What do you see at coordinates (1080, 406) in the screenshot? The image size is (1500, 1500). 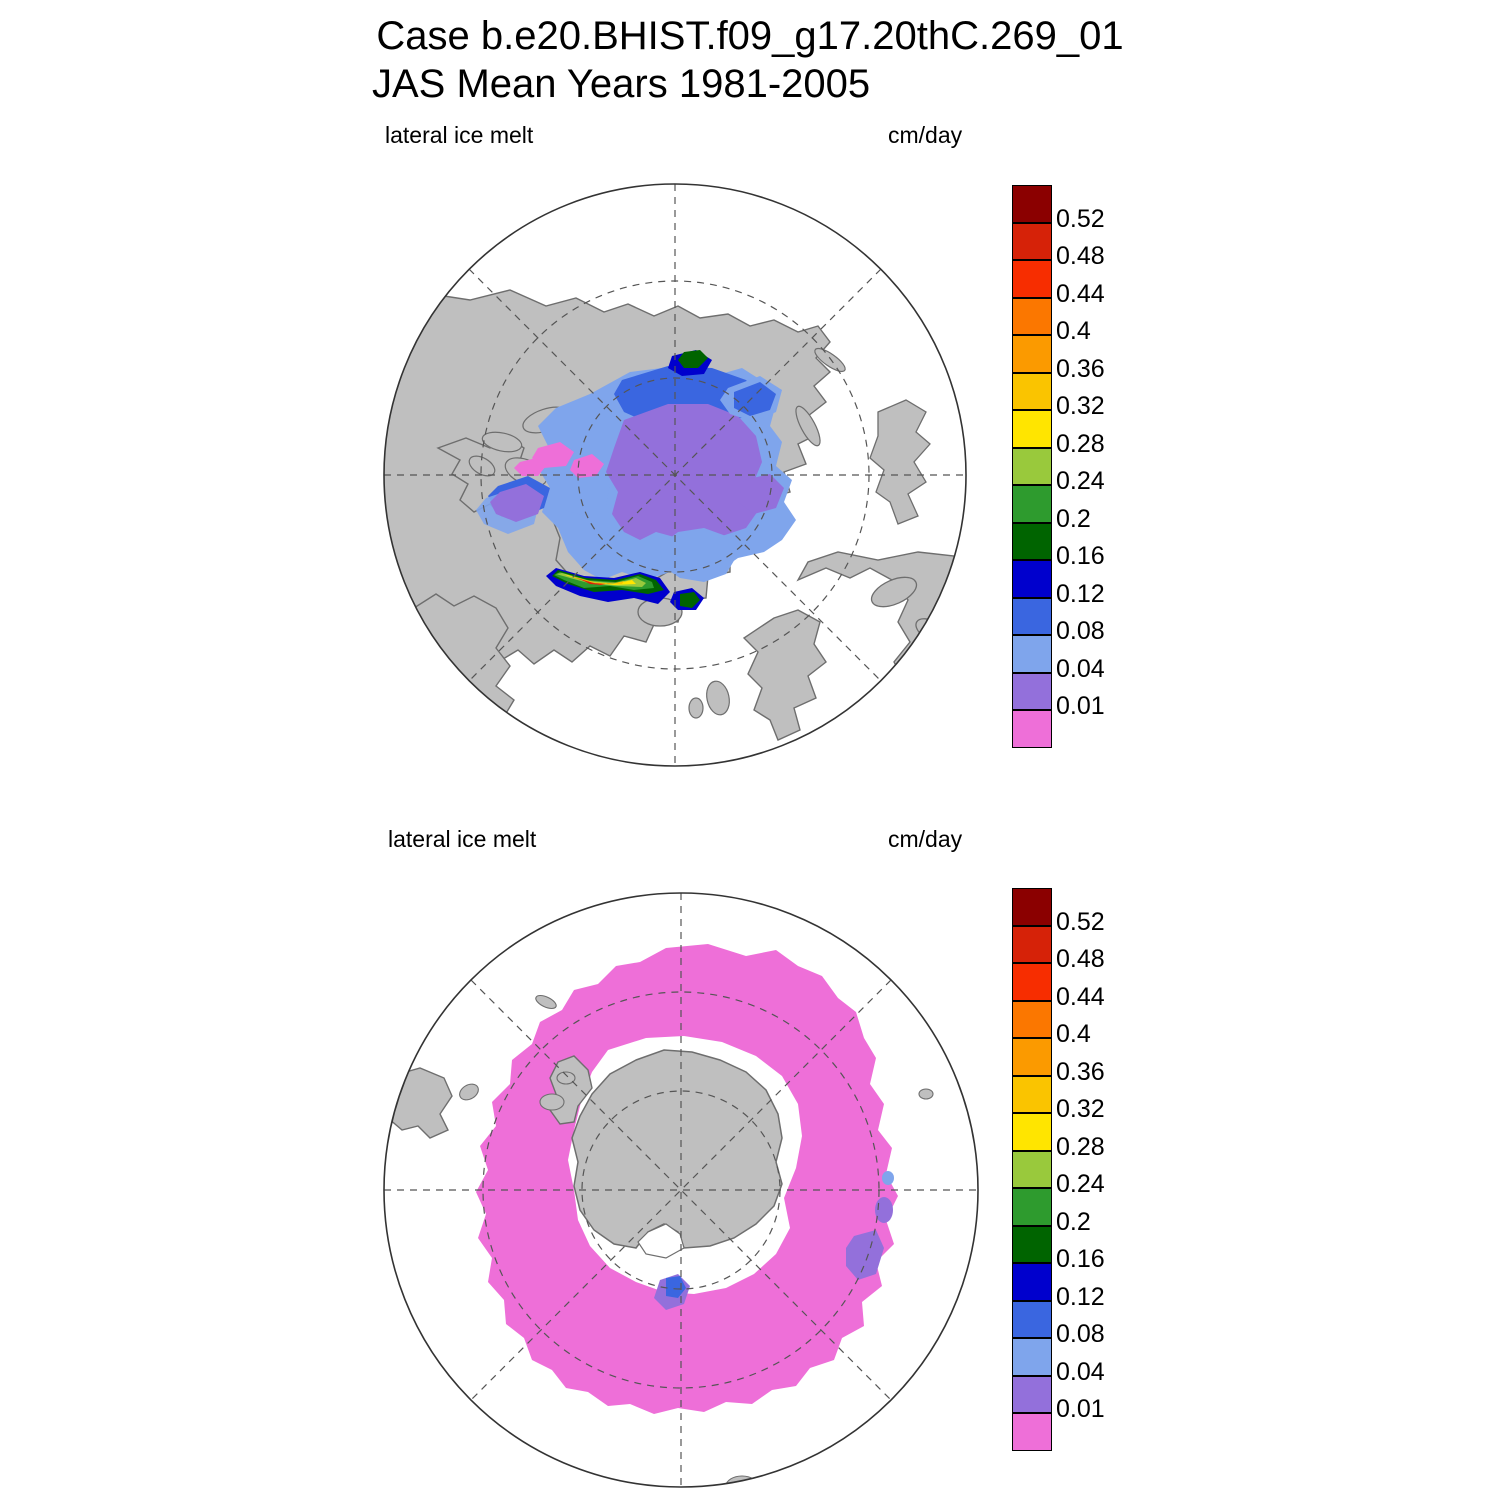 I see `arctic-colorbar-tick-label: 0.32` at bounding box center [1080, 406].